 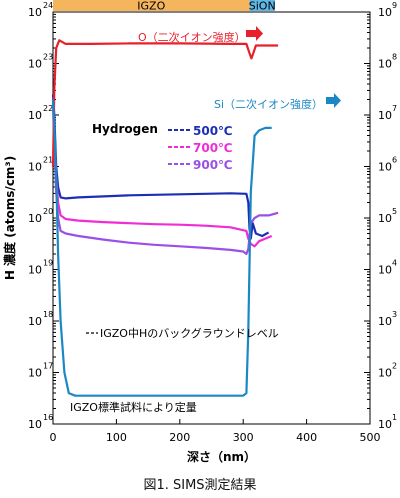 What do you see at coordinates (394, 57) in the screenshot?
I see `y-right-tick-label-exponent: 8` at bounding box center [394, 57].